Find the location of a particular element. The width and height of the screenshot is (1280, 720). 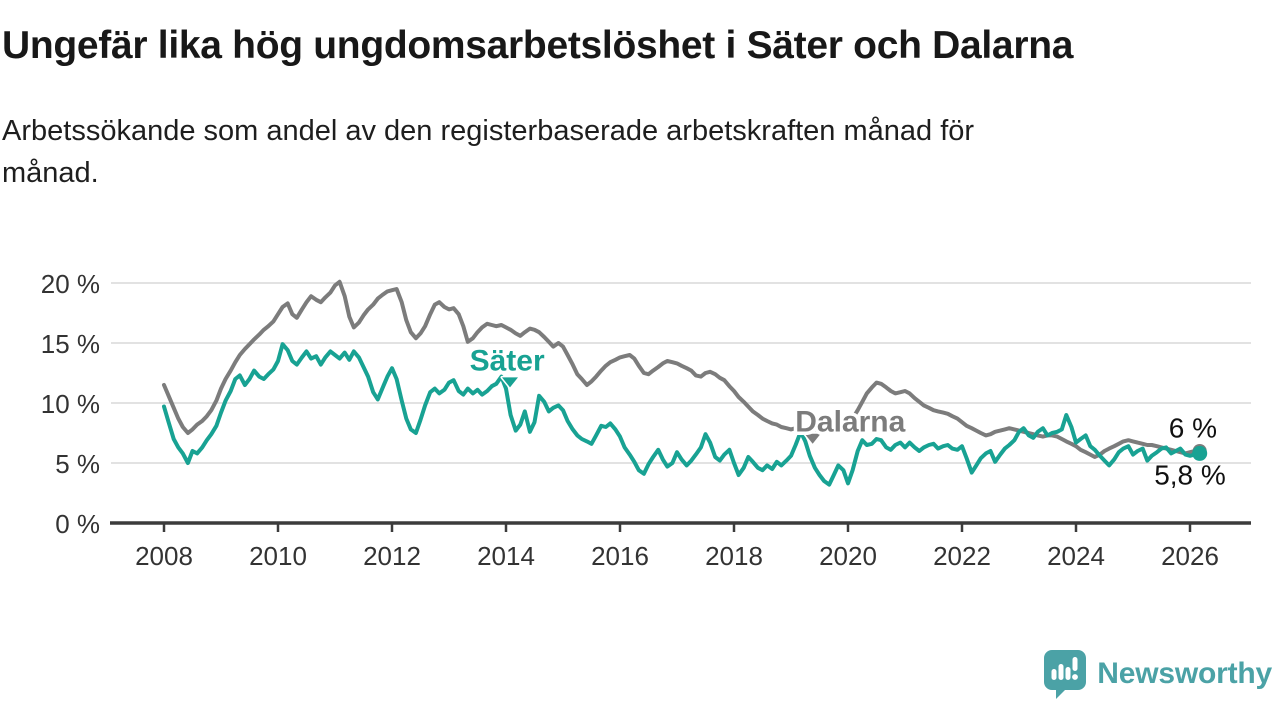

end-value-label: 5,8 % is located at coordinates (1190, 475).